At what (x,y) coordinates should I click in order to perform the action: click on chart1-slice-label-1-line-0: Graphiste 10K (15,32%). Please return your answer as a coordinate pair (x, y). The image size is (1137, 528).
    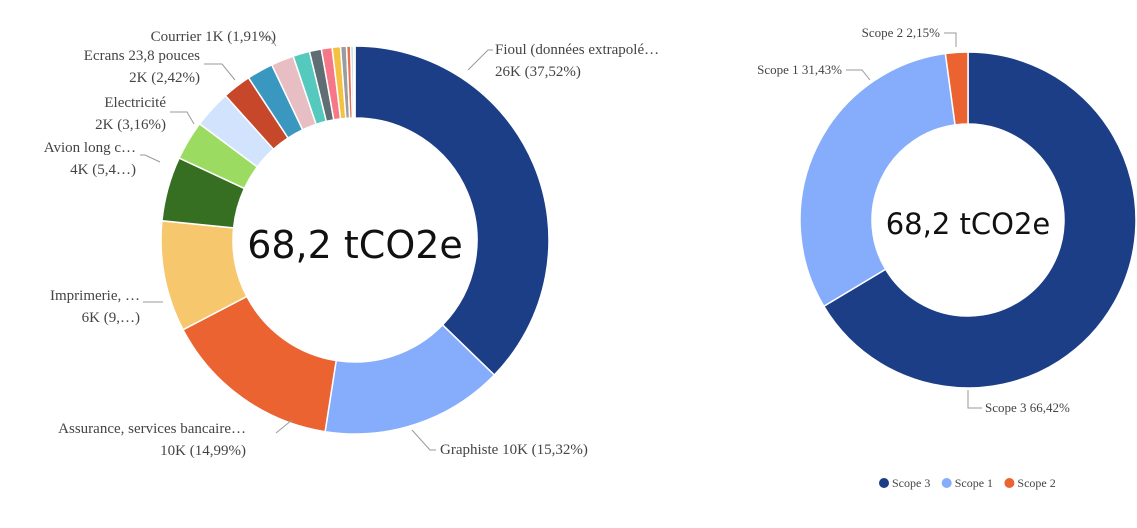
    Looking at the image, I should click on (514, 450).